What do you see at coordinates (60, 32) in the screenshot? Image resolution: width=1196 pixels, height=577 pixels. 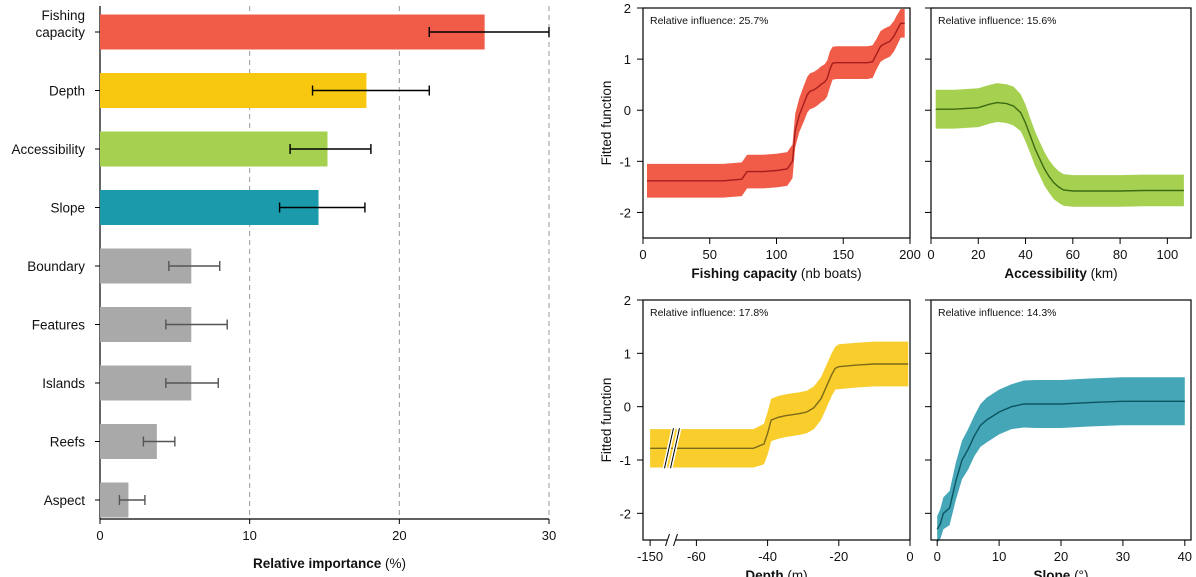 I see `category-label-line: capacity` at bounding box center [60, 32].